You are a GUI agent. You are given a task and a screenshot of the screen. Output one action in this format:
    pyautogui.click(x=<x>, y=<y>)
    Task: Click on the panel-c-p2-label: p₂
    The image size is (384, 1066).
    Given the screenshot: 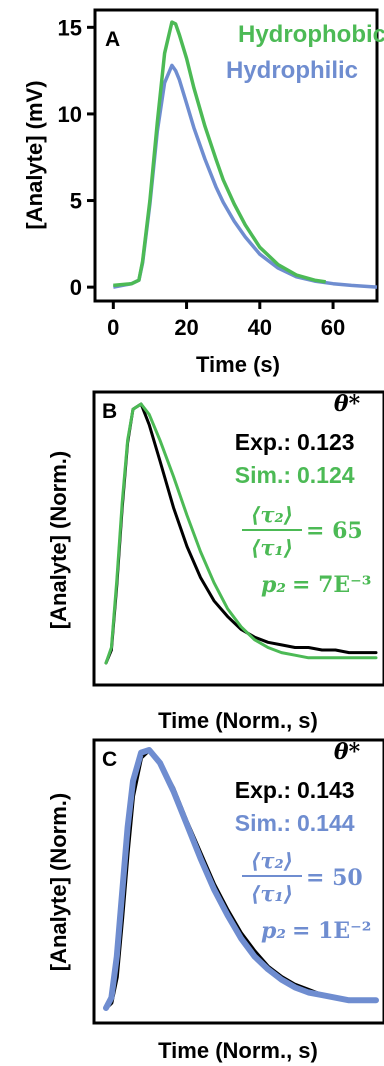 What is the action you would take?
    pyautogui.click(x=273, y=931)
    